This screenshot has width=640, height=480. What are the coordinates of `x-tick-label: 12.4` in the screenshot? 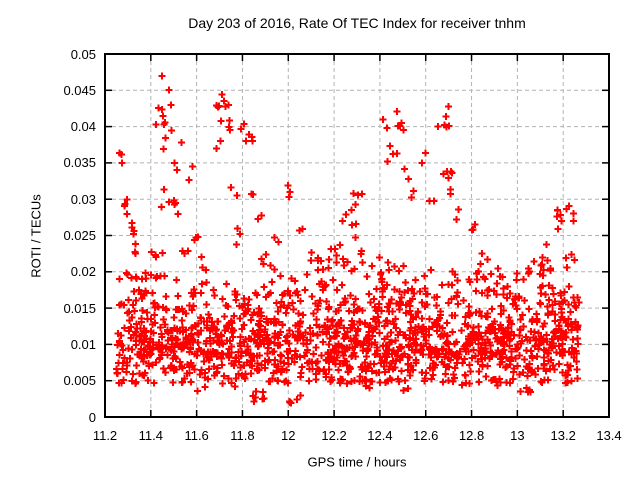 It's located at (380, 435).